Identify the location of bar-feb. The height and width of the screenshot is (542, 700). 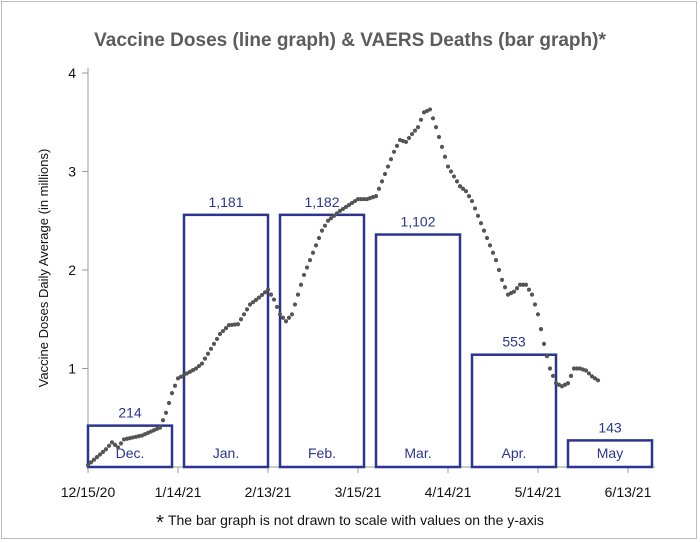
(322, 341).